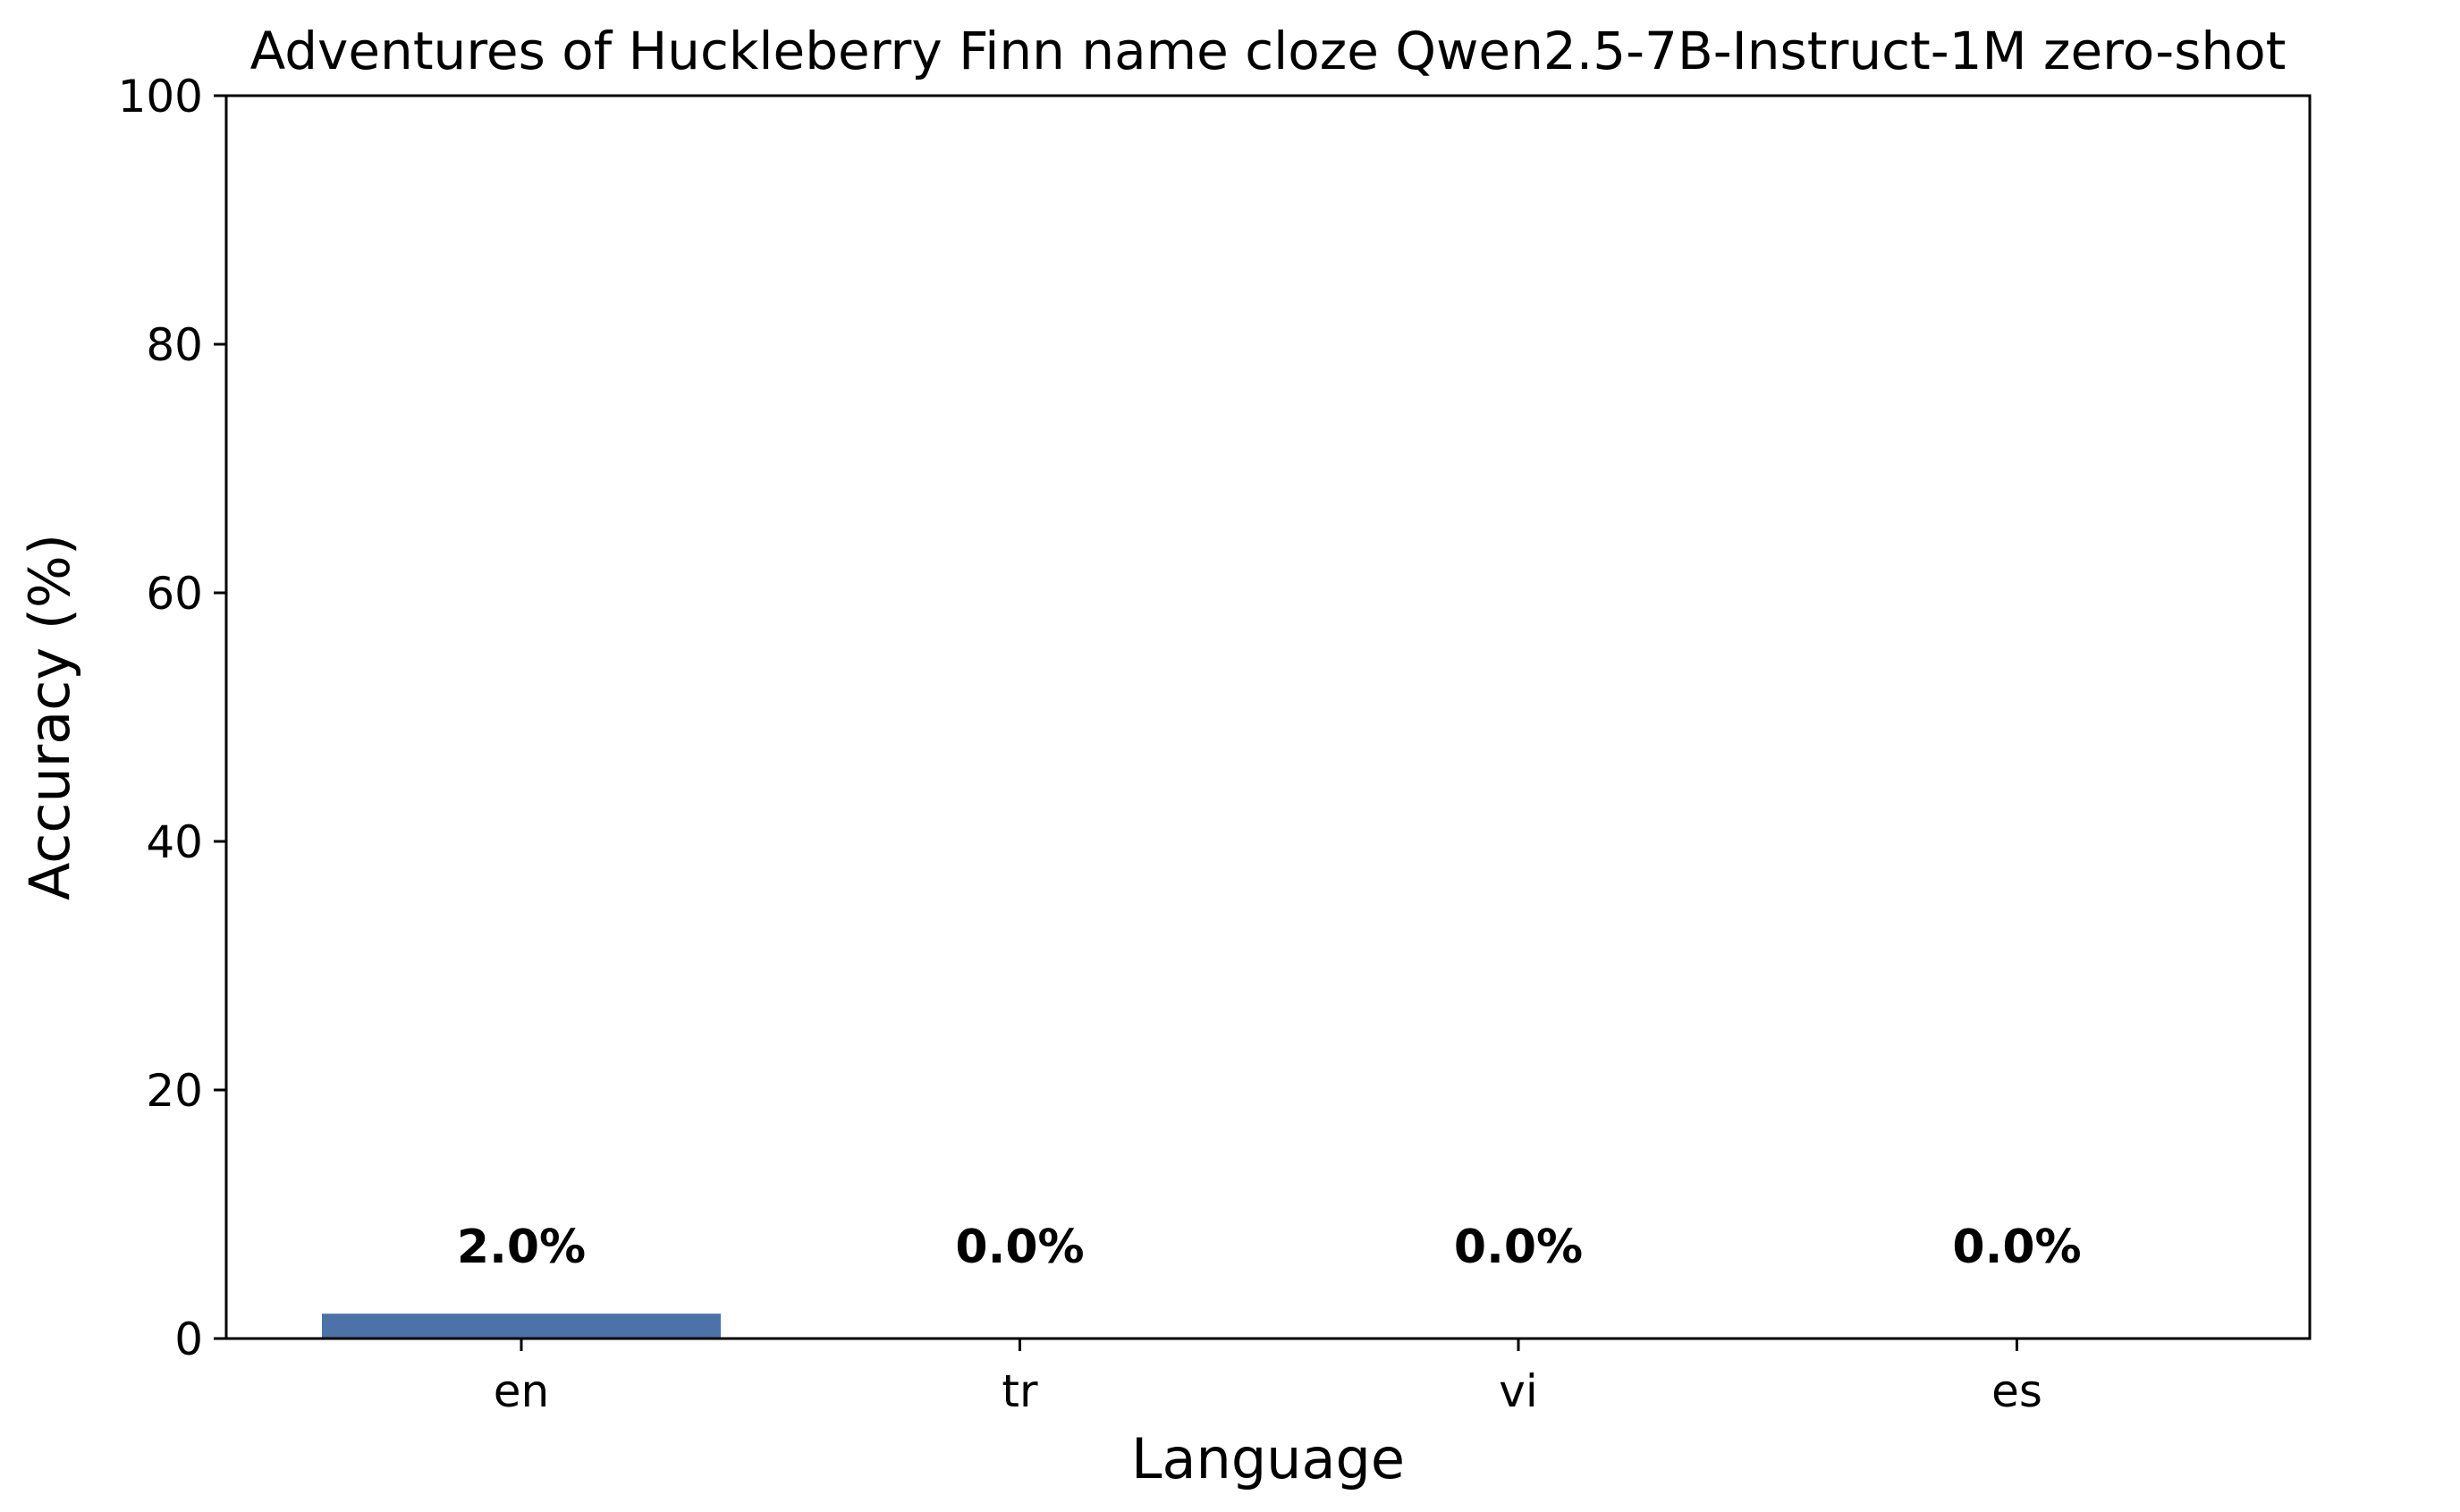 This screenshot has width=2460, height=1512. I want to click on data-label-vi: 0.0%, so click(1519, 1247).